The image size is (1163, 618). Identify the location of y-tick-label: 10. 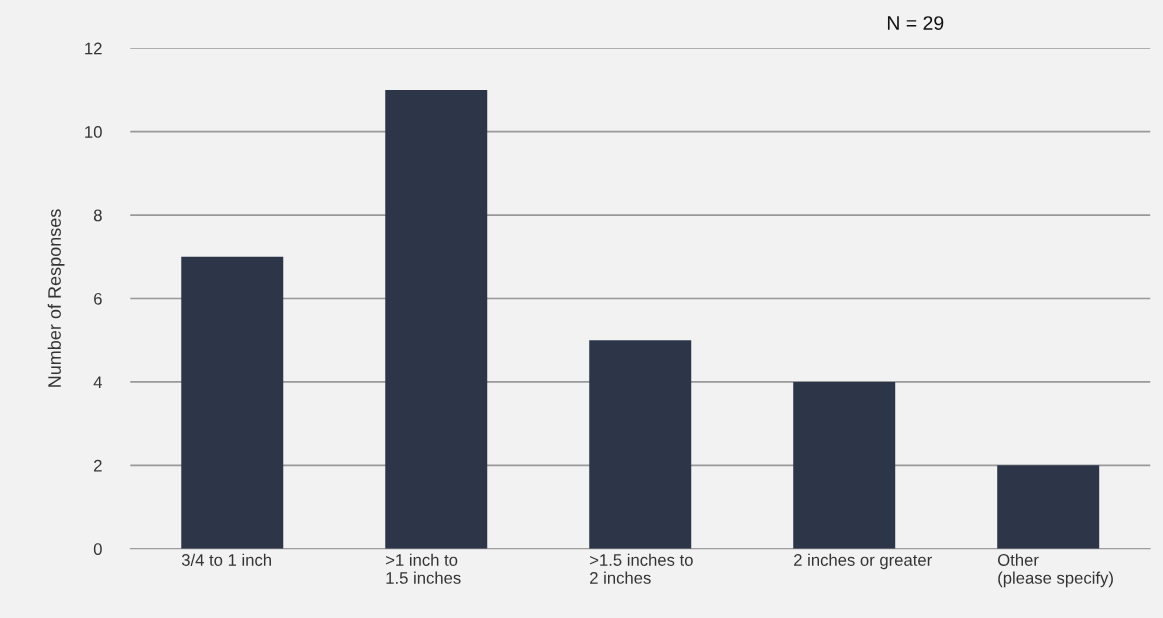
(93, 132).